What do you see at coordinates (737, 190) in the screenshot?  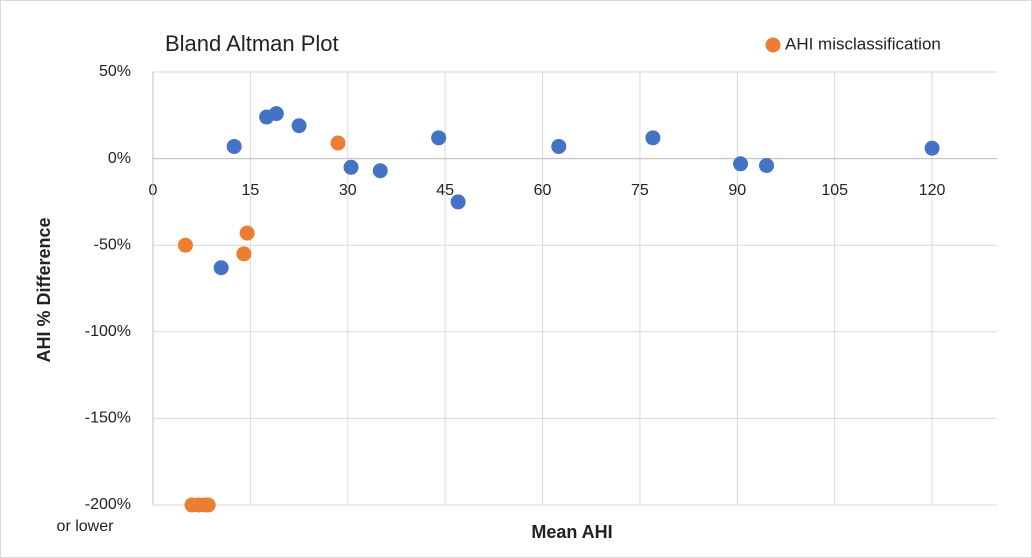 I see `x-tick-label: 90` at bounding box center [737, 190].